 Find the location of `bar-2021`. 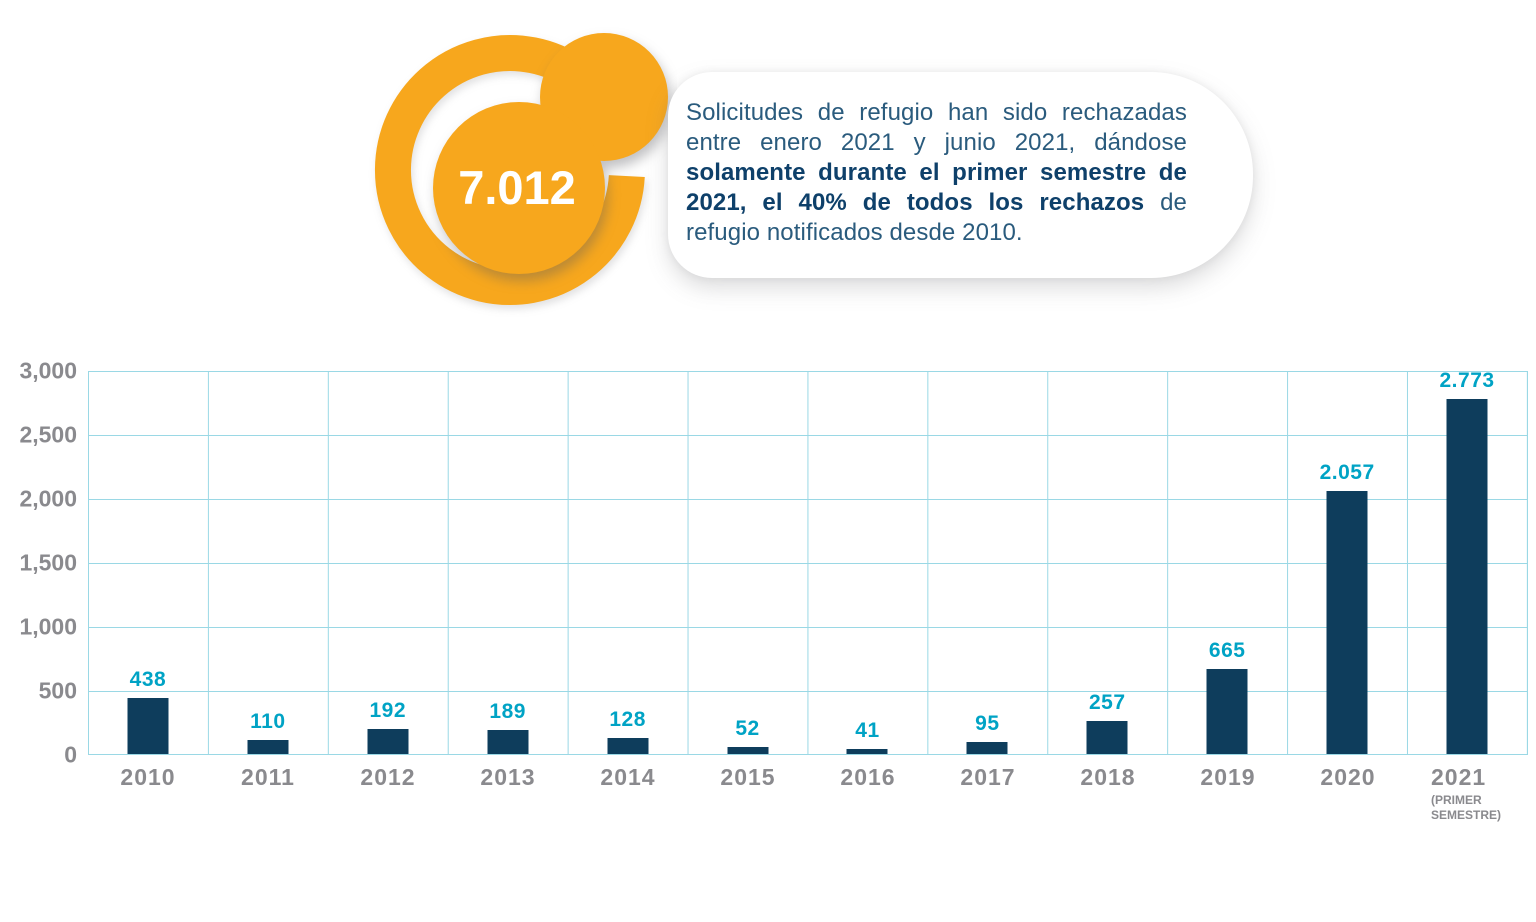

bar-2021 is located at coordinates (1467, 576).